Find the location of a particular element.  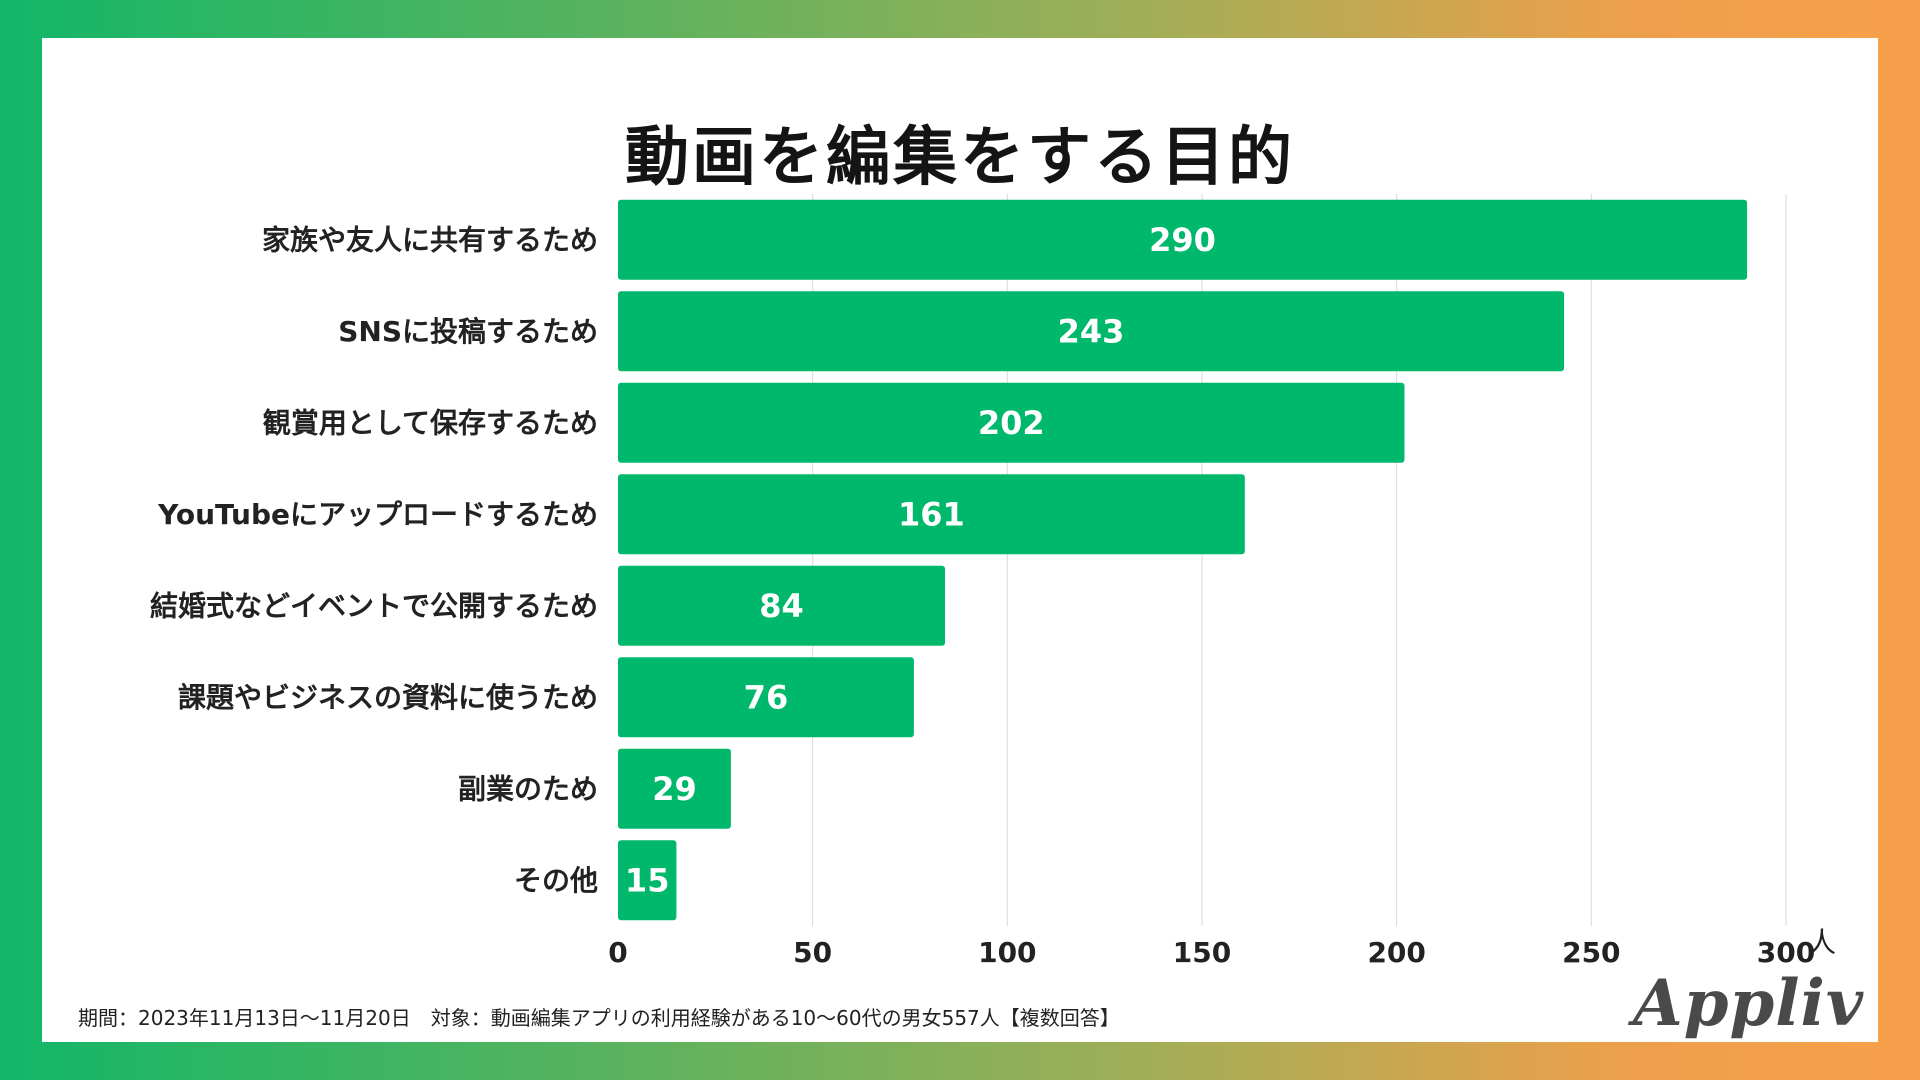

value-label: 161 is located at coordinates (931, 514).